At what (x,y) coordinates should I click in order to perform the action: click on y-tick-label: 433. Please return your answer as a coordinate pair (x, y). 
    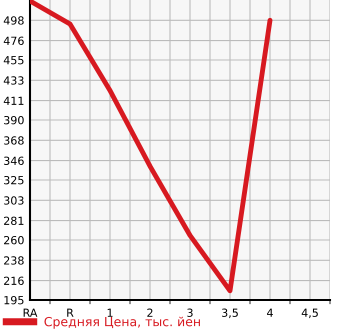
    Looking at the image, I should click on (14, 80).